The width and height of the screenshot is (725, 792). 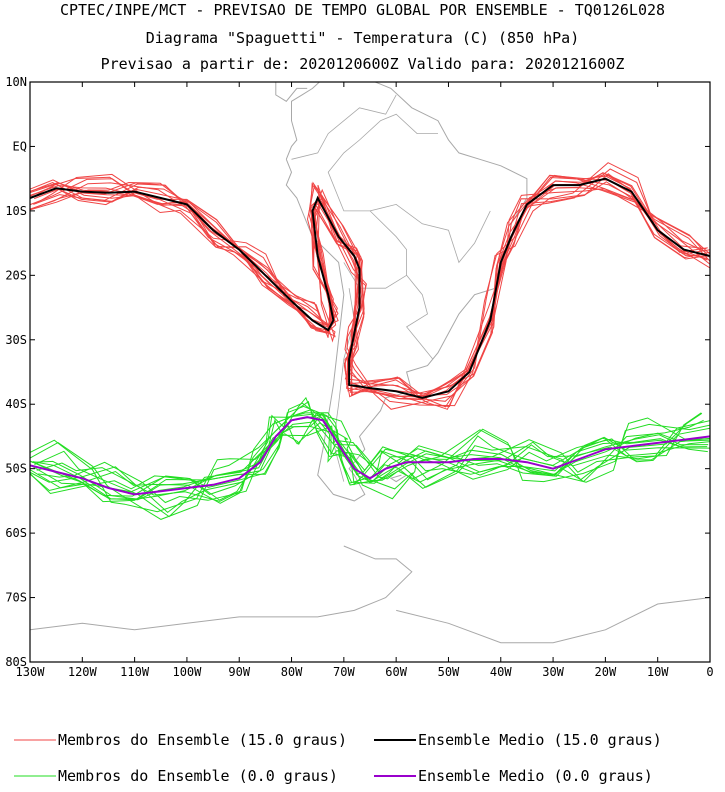 What do you see at coordinates (344, 672) in the screenshot?
I see `x-tick-label: 70W` at bounding box center [344, 672].